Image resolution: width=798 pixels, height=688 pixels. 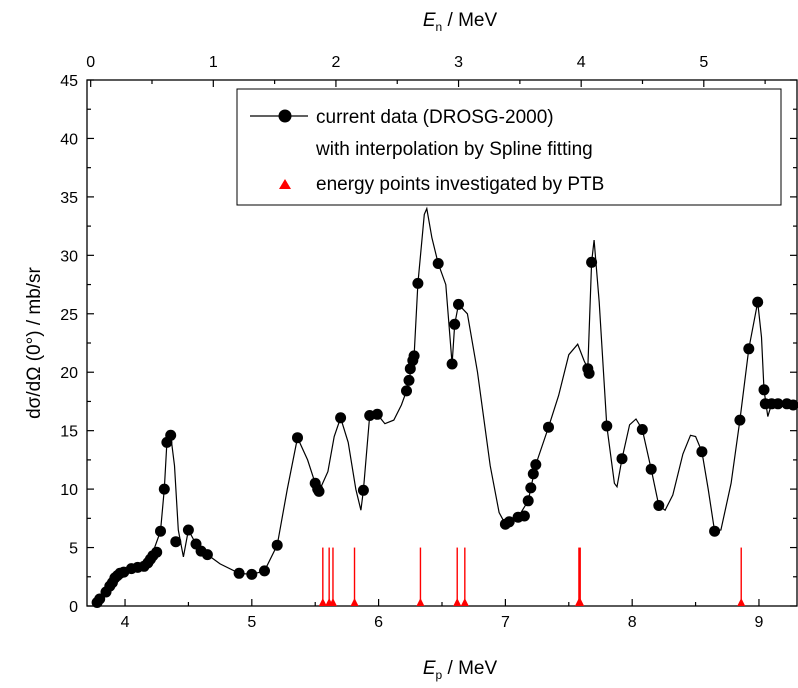 I want to click on y-tick-label: 0, so click(x=73, y=607).